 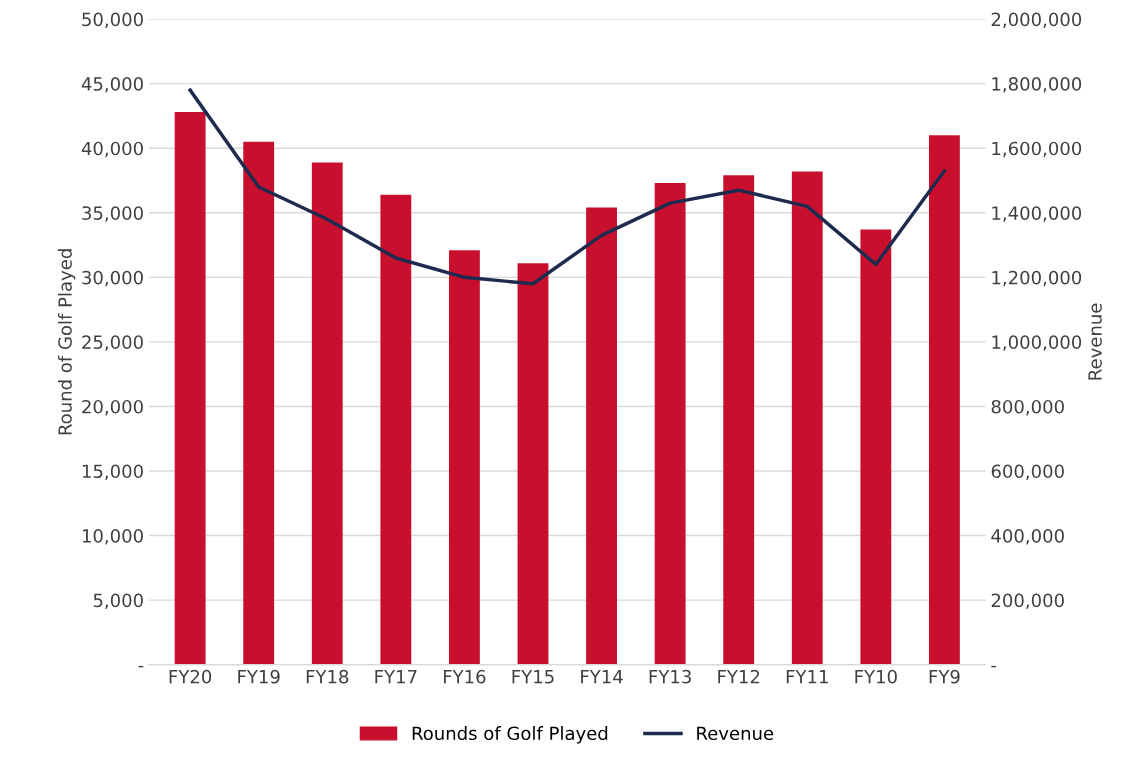 What do you see at coordinates (327, 676) in the screenshot?
I see `x-tick-label: FY18` at bounding box center [327, 676].